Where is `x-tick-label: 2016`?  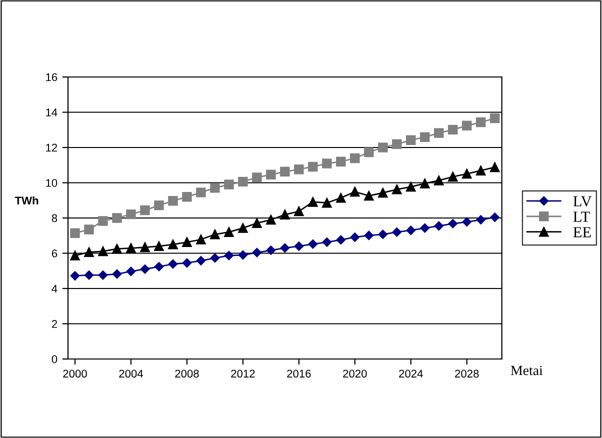
x-tick-label: 2016 is located at coordinates (299, 374).